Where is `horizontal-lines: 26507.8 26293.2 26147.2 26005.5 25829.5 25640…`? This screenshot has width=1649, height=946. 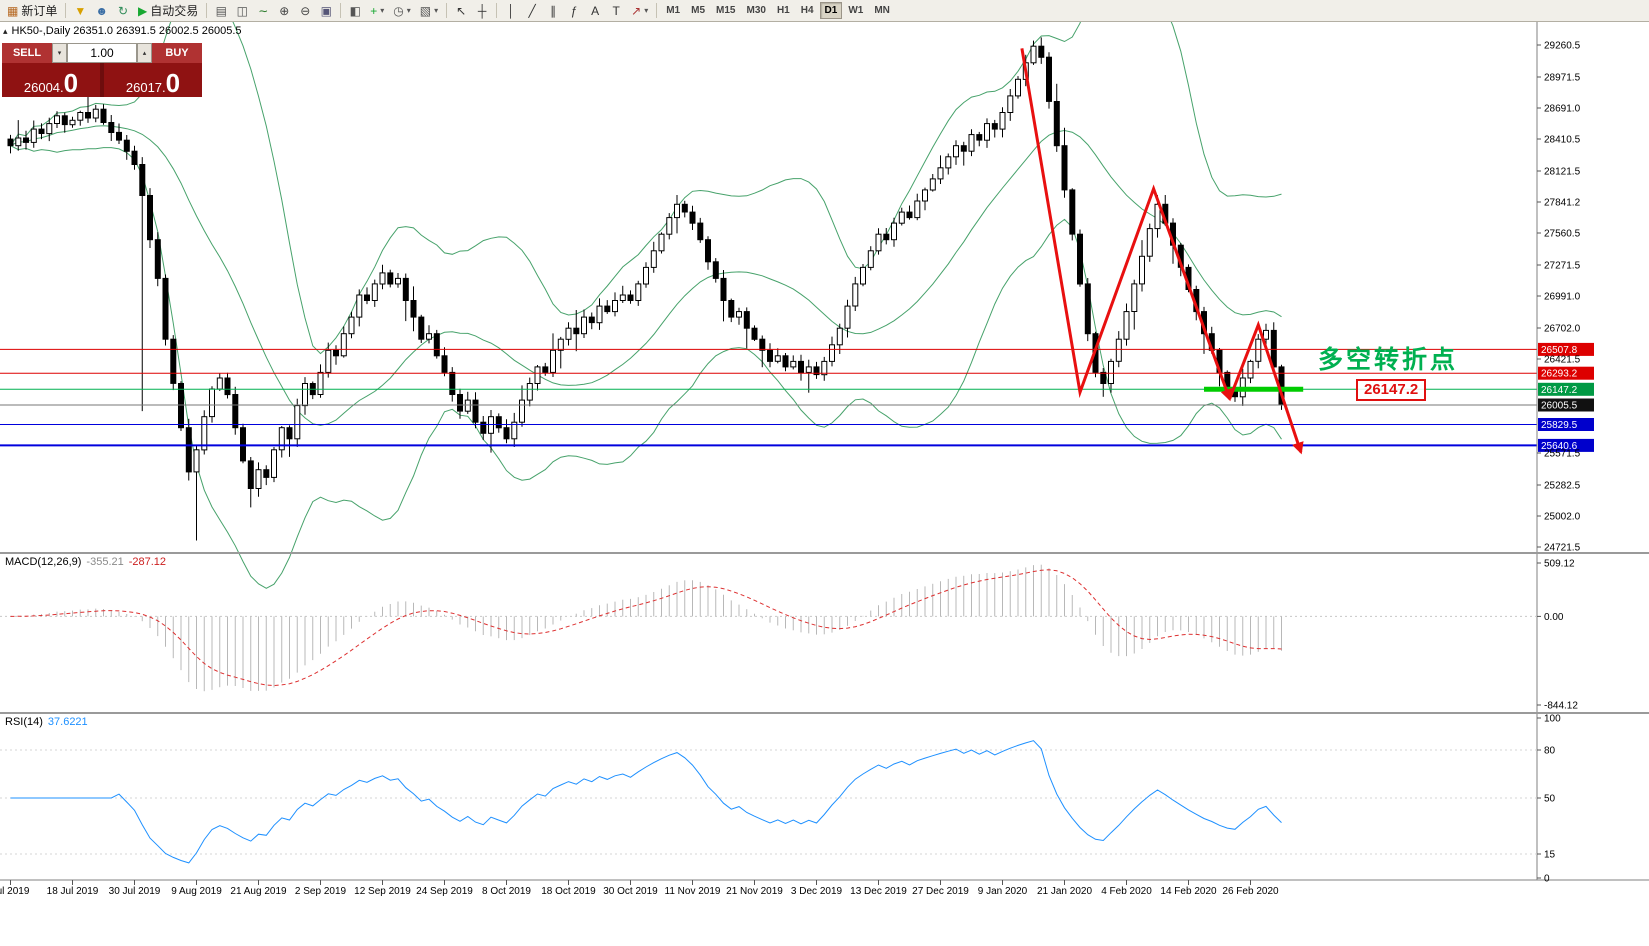
horizontal-lines: 26507.8 26293.2 26147.2 26005.5 25829.5 25640… is located at coordinates (797, 397).